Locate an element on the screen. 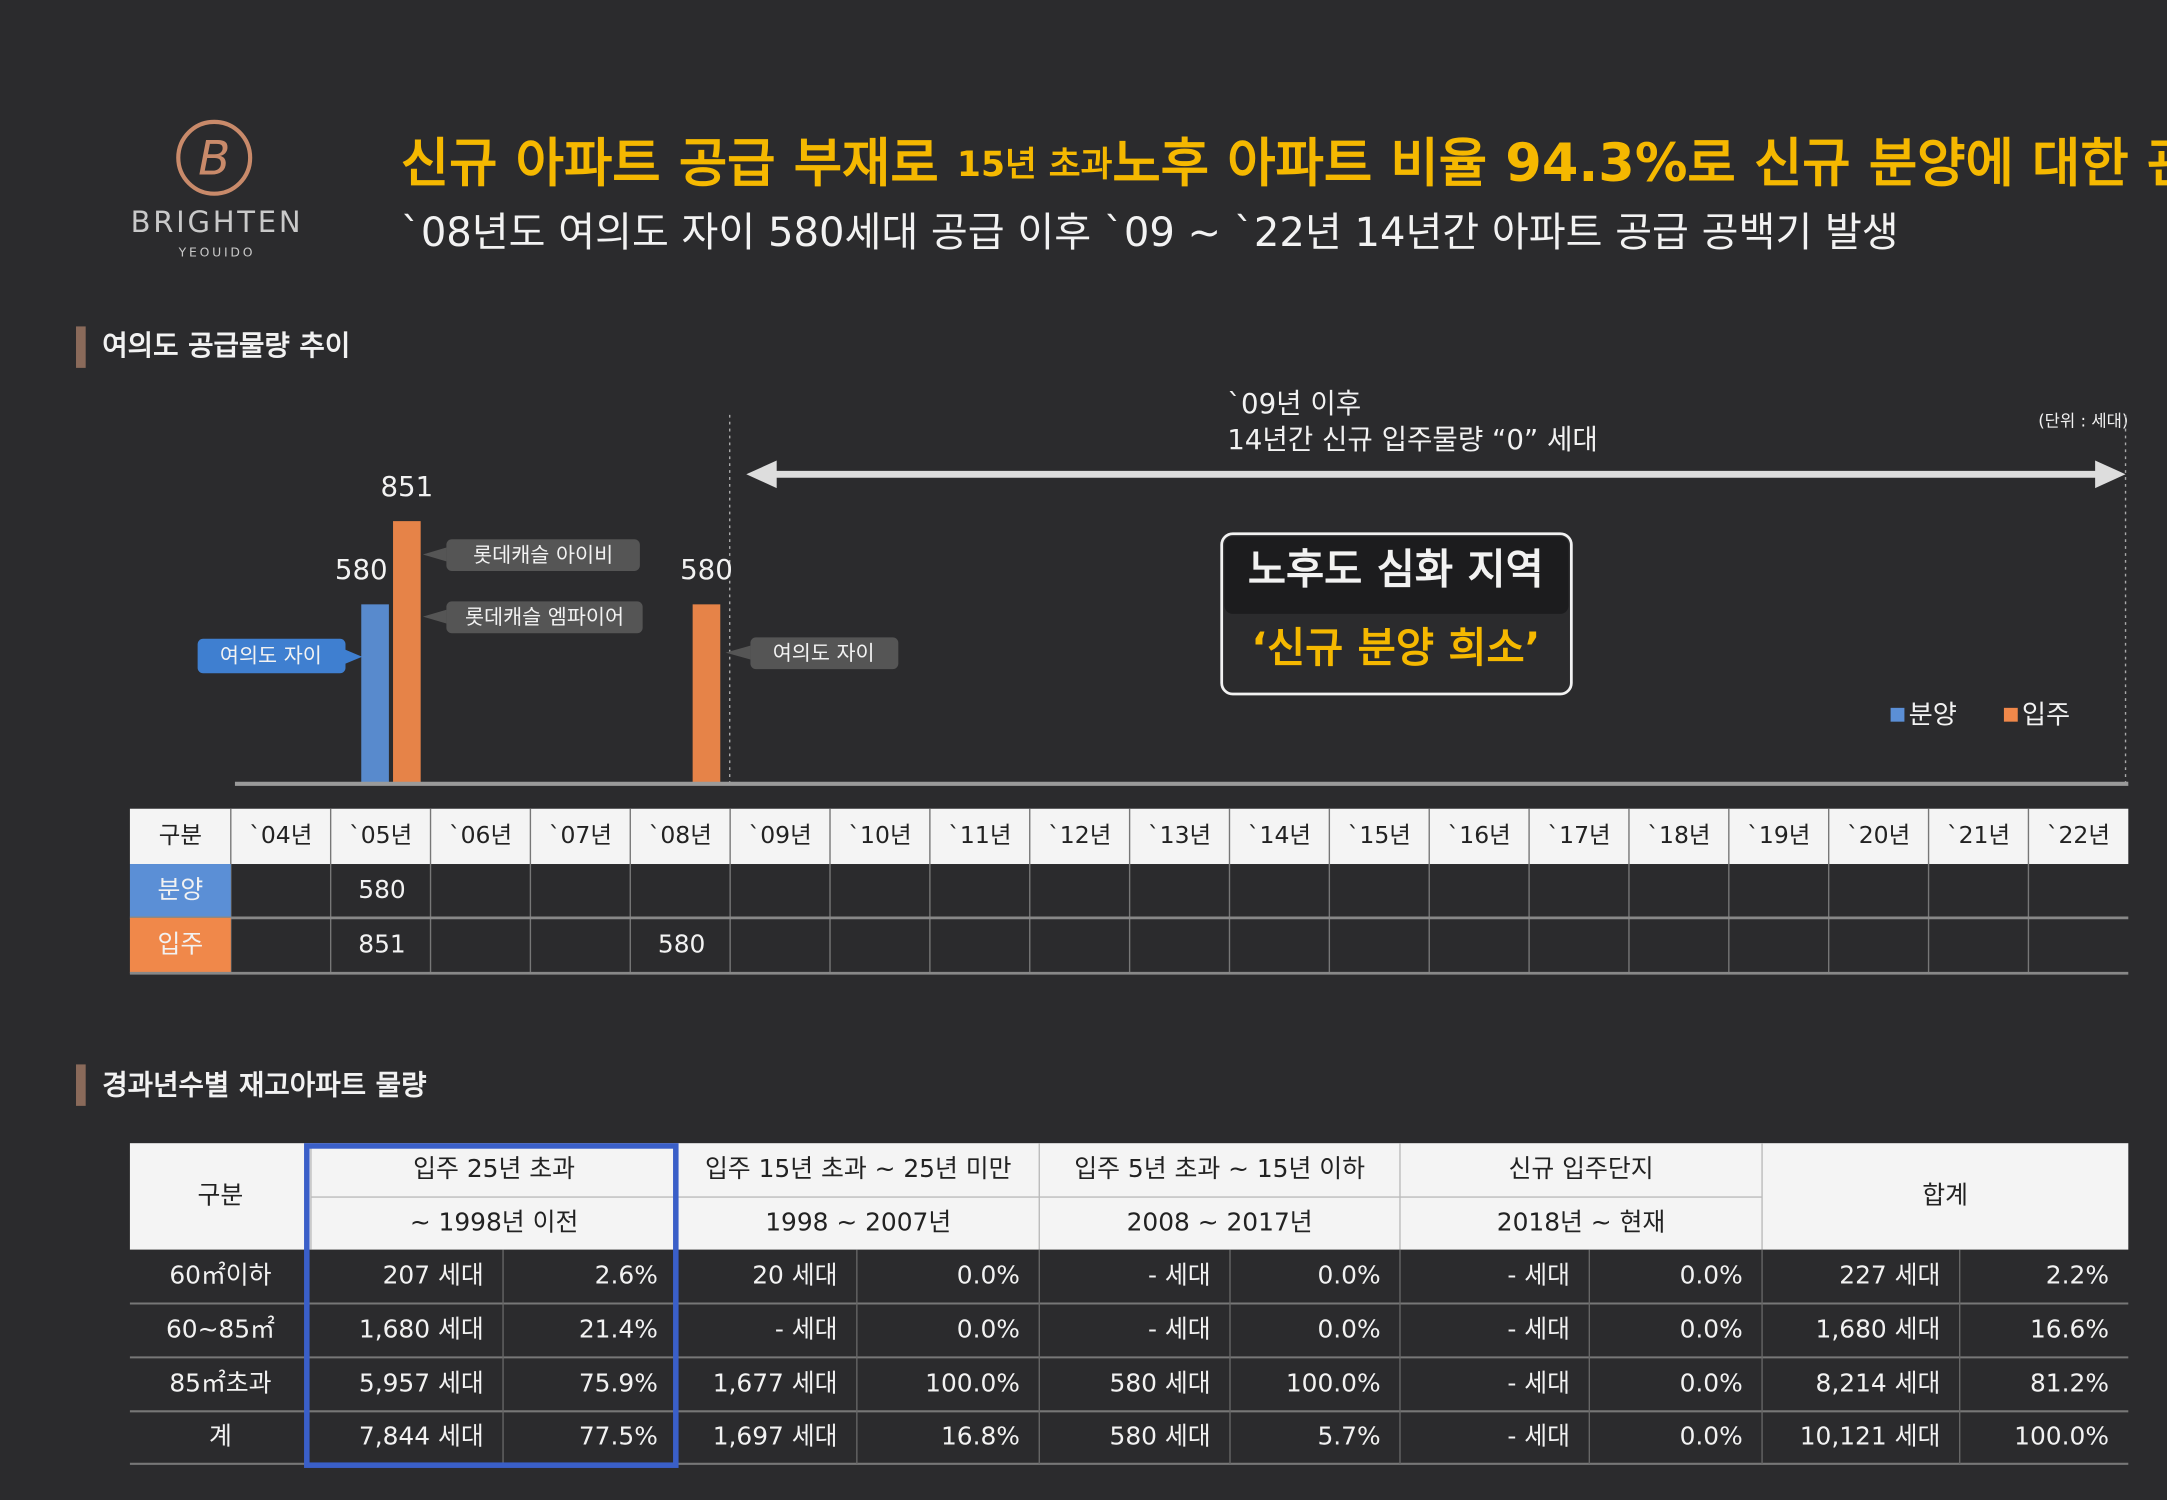 This screenshot has width=2167, height=1500. unit-label: (단위 : 세대) is located at coordinates (2083, 420).